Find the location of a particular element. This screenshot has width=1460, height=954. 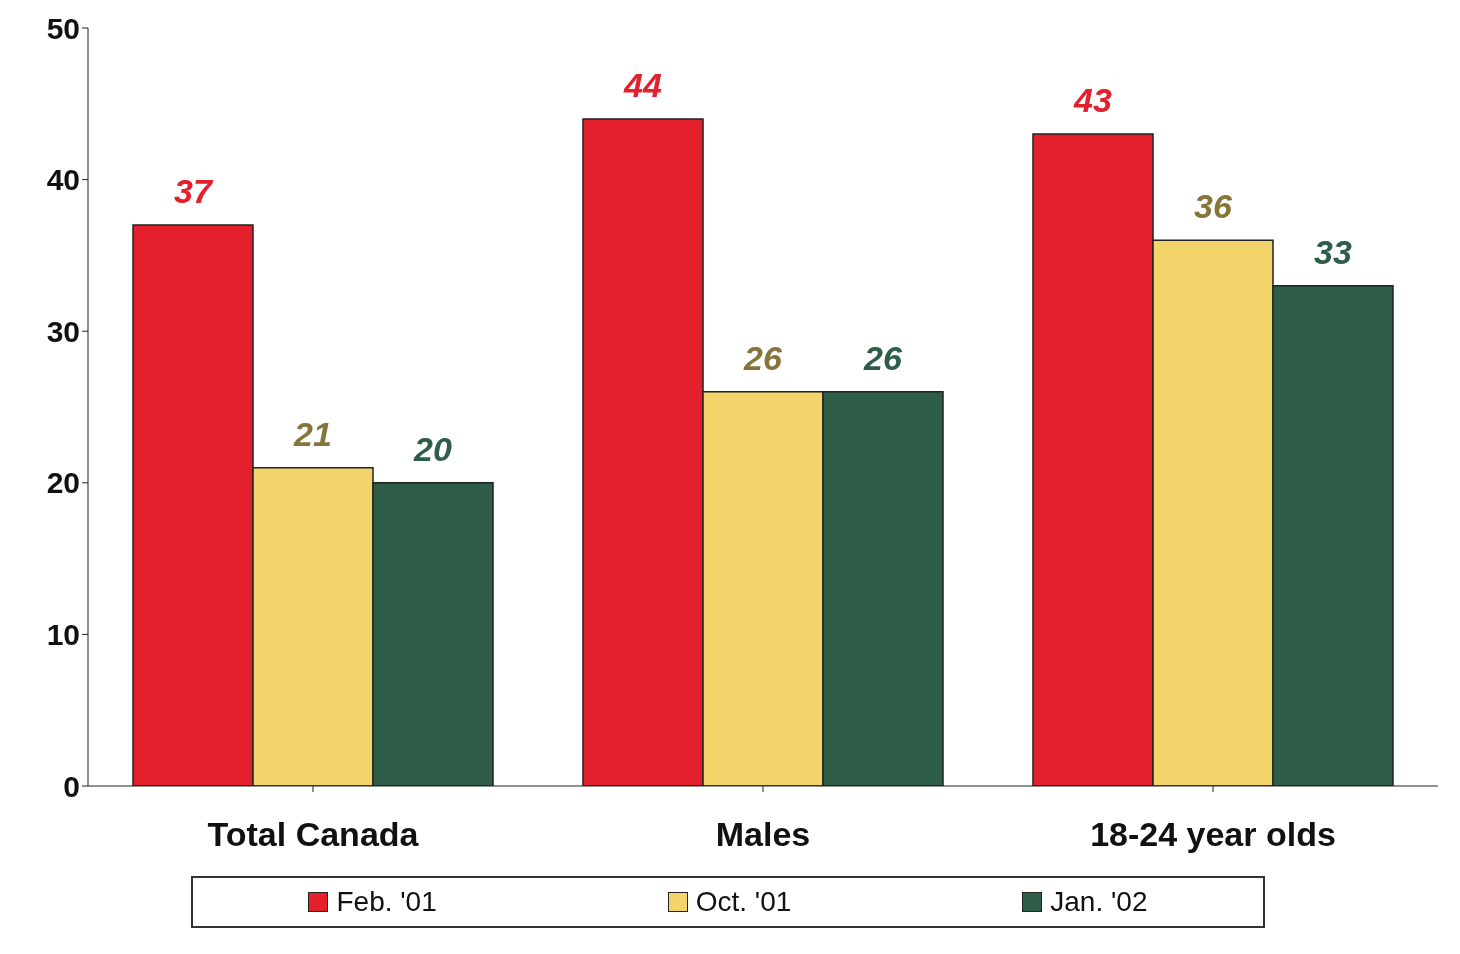

legend-label: Oct. '01 is located at coordinates (743, 902).